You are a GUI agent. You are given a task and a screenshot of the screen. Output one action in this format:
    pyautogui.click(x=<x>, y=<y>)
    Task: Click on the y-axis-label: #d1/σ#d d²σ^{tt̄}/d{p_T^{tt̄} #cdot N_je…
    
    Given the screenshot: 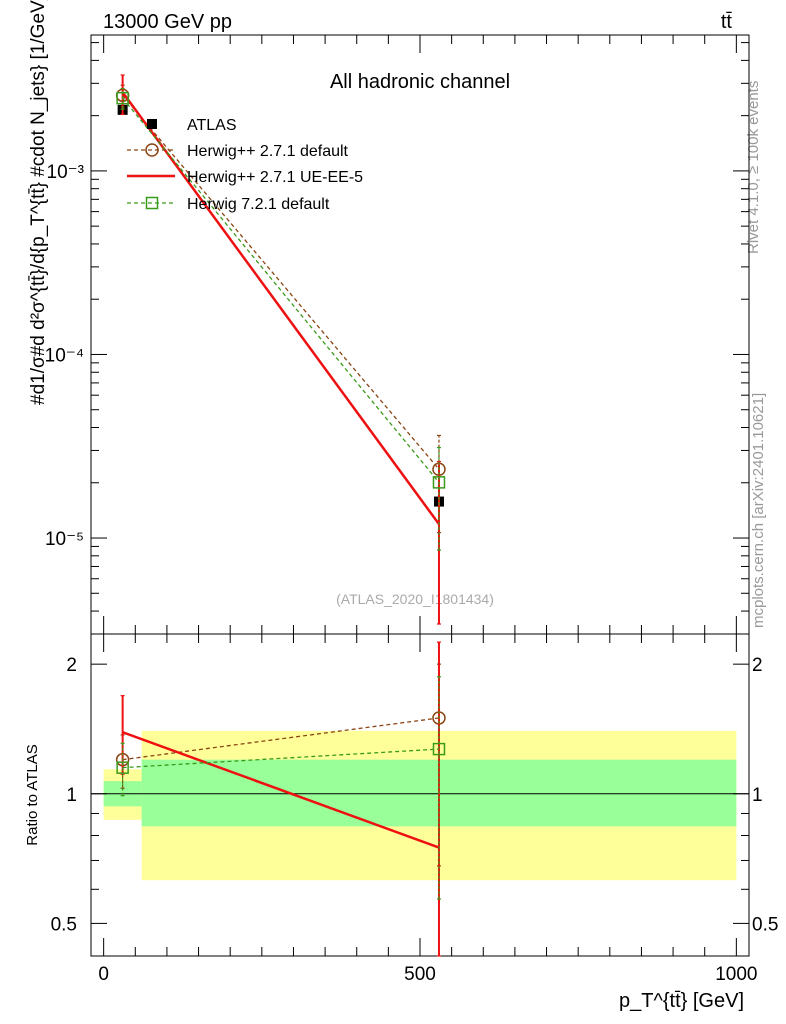 What is the action you would take?
    pyautogui.click(x=38, y=202)
    